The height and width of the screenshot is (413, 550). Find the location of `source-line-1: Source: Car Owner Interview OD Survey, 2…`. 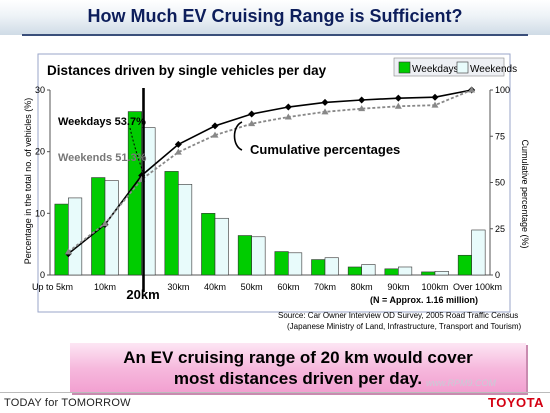

source-line-1: Source: Car Owner Interview OD Survey, 2… is located at coordinates (398, 315).